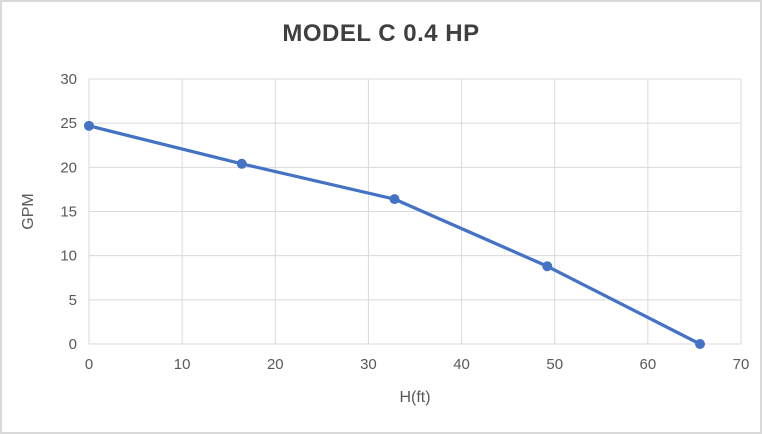 This screenshot has width=762, height=434. What do you see at coordinates (368, 364) in the screenshot?
I see `x-axis-tick-label: 30` at bounding box center [368, 364].